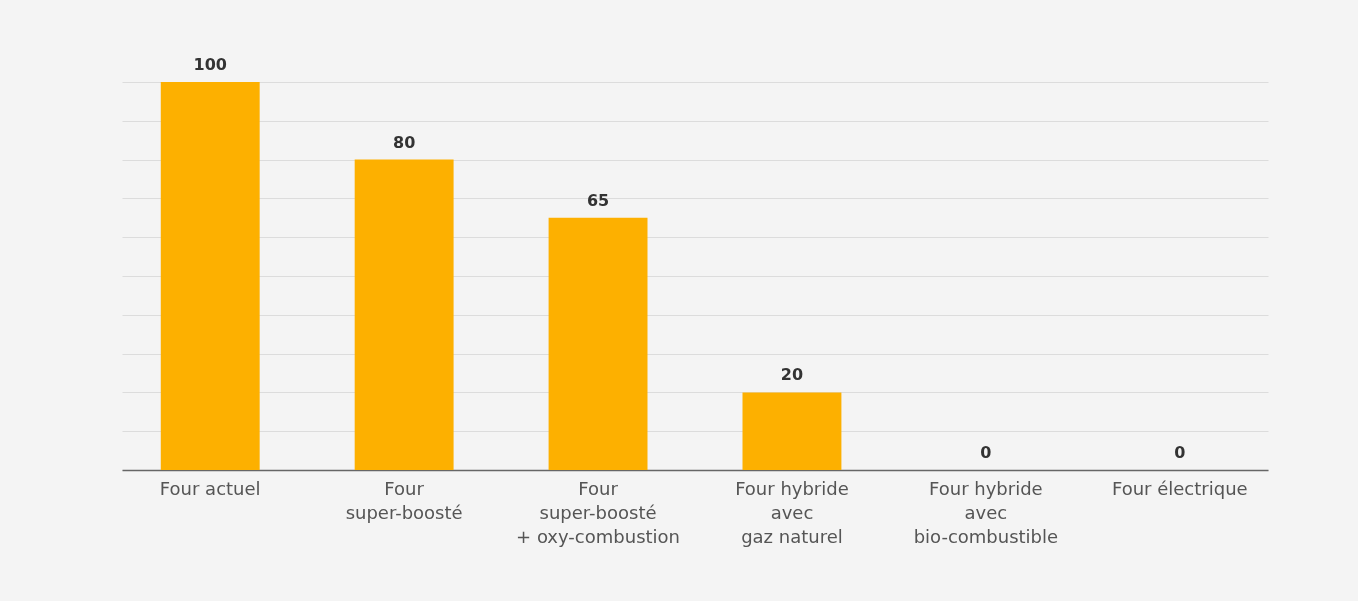 This screenshot has width=1358, height=601. Describe the element at coordinates (210, 64) in the screenshot. I see `data-label: 100` at that location.